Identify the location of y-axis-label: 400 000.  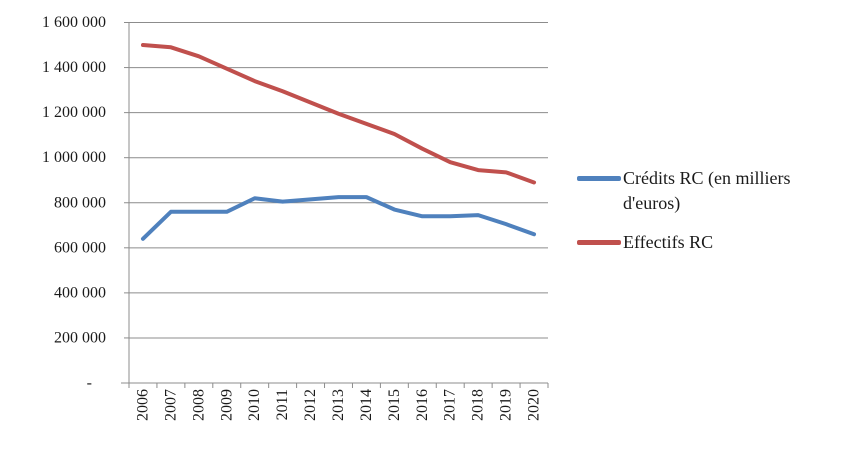
(80, 292).